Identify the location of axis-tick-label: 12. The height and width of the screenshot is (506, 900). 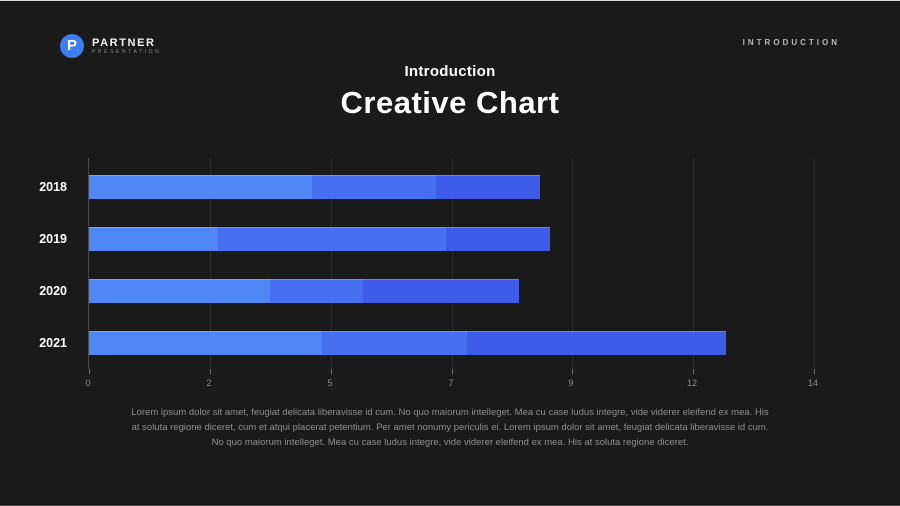
(692, 383).